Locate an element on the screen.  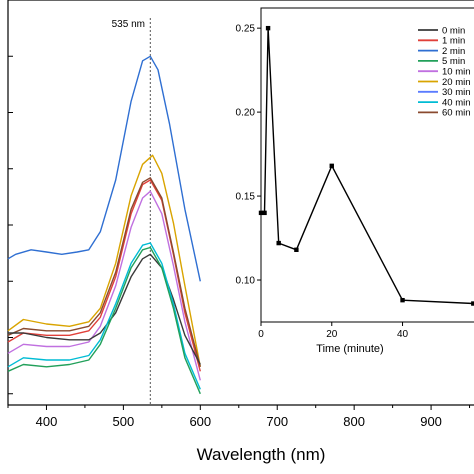
main-x-tick-label: 800 is located at coordinates (354, 421).